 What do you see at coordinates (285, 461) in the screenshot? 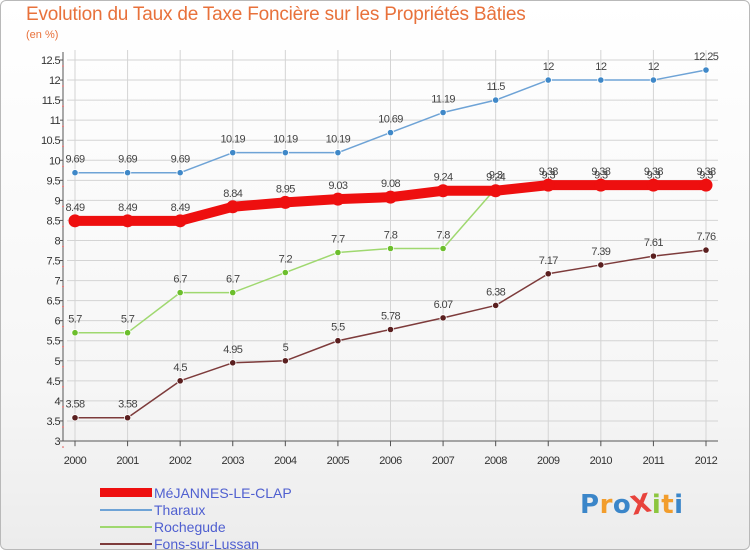
I see `x-tick-label: 2004` at bounding box center [285, 461].